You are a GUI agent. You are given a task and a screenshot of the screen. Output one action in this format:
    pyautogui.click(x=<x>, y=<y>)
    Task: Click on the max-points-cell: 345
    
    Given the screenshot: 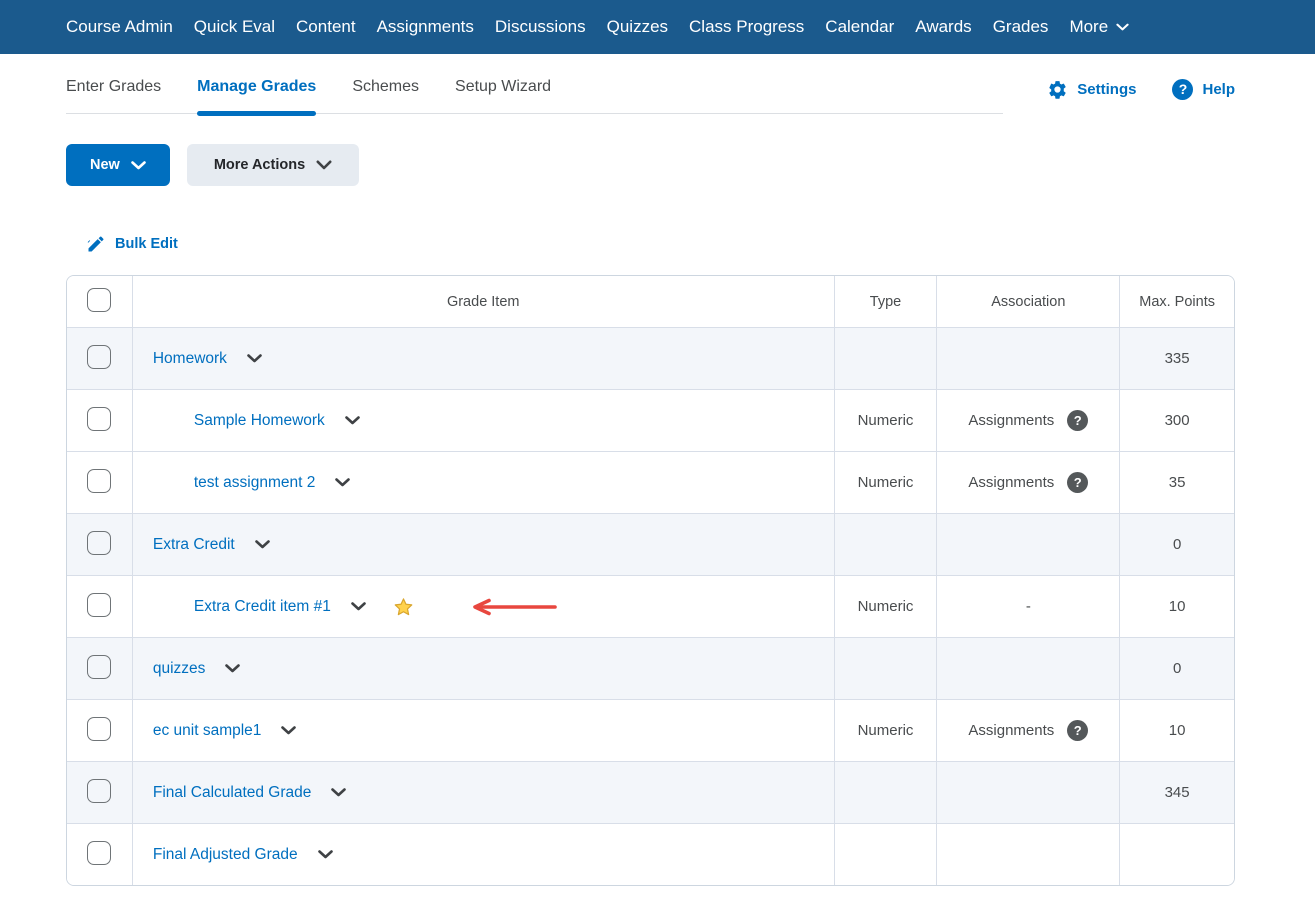 What is the action you would take?
    pyautogui.click(x=1176, y=792)
    